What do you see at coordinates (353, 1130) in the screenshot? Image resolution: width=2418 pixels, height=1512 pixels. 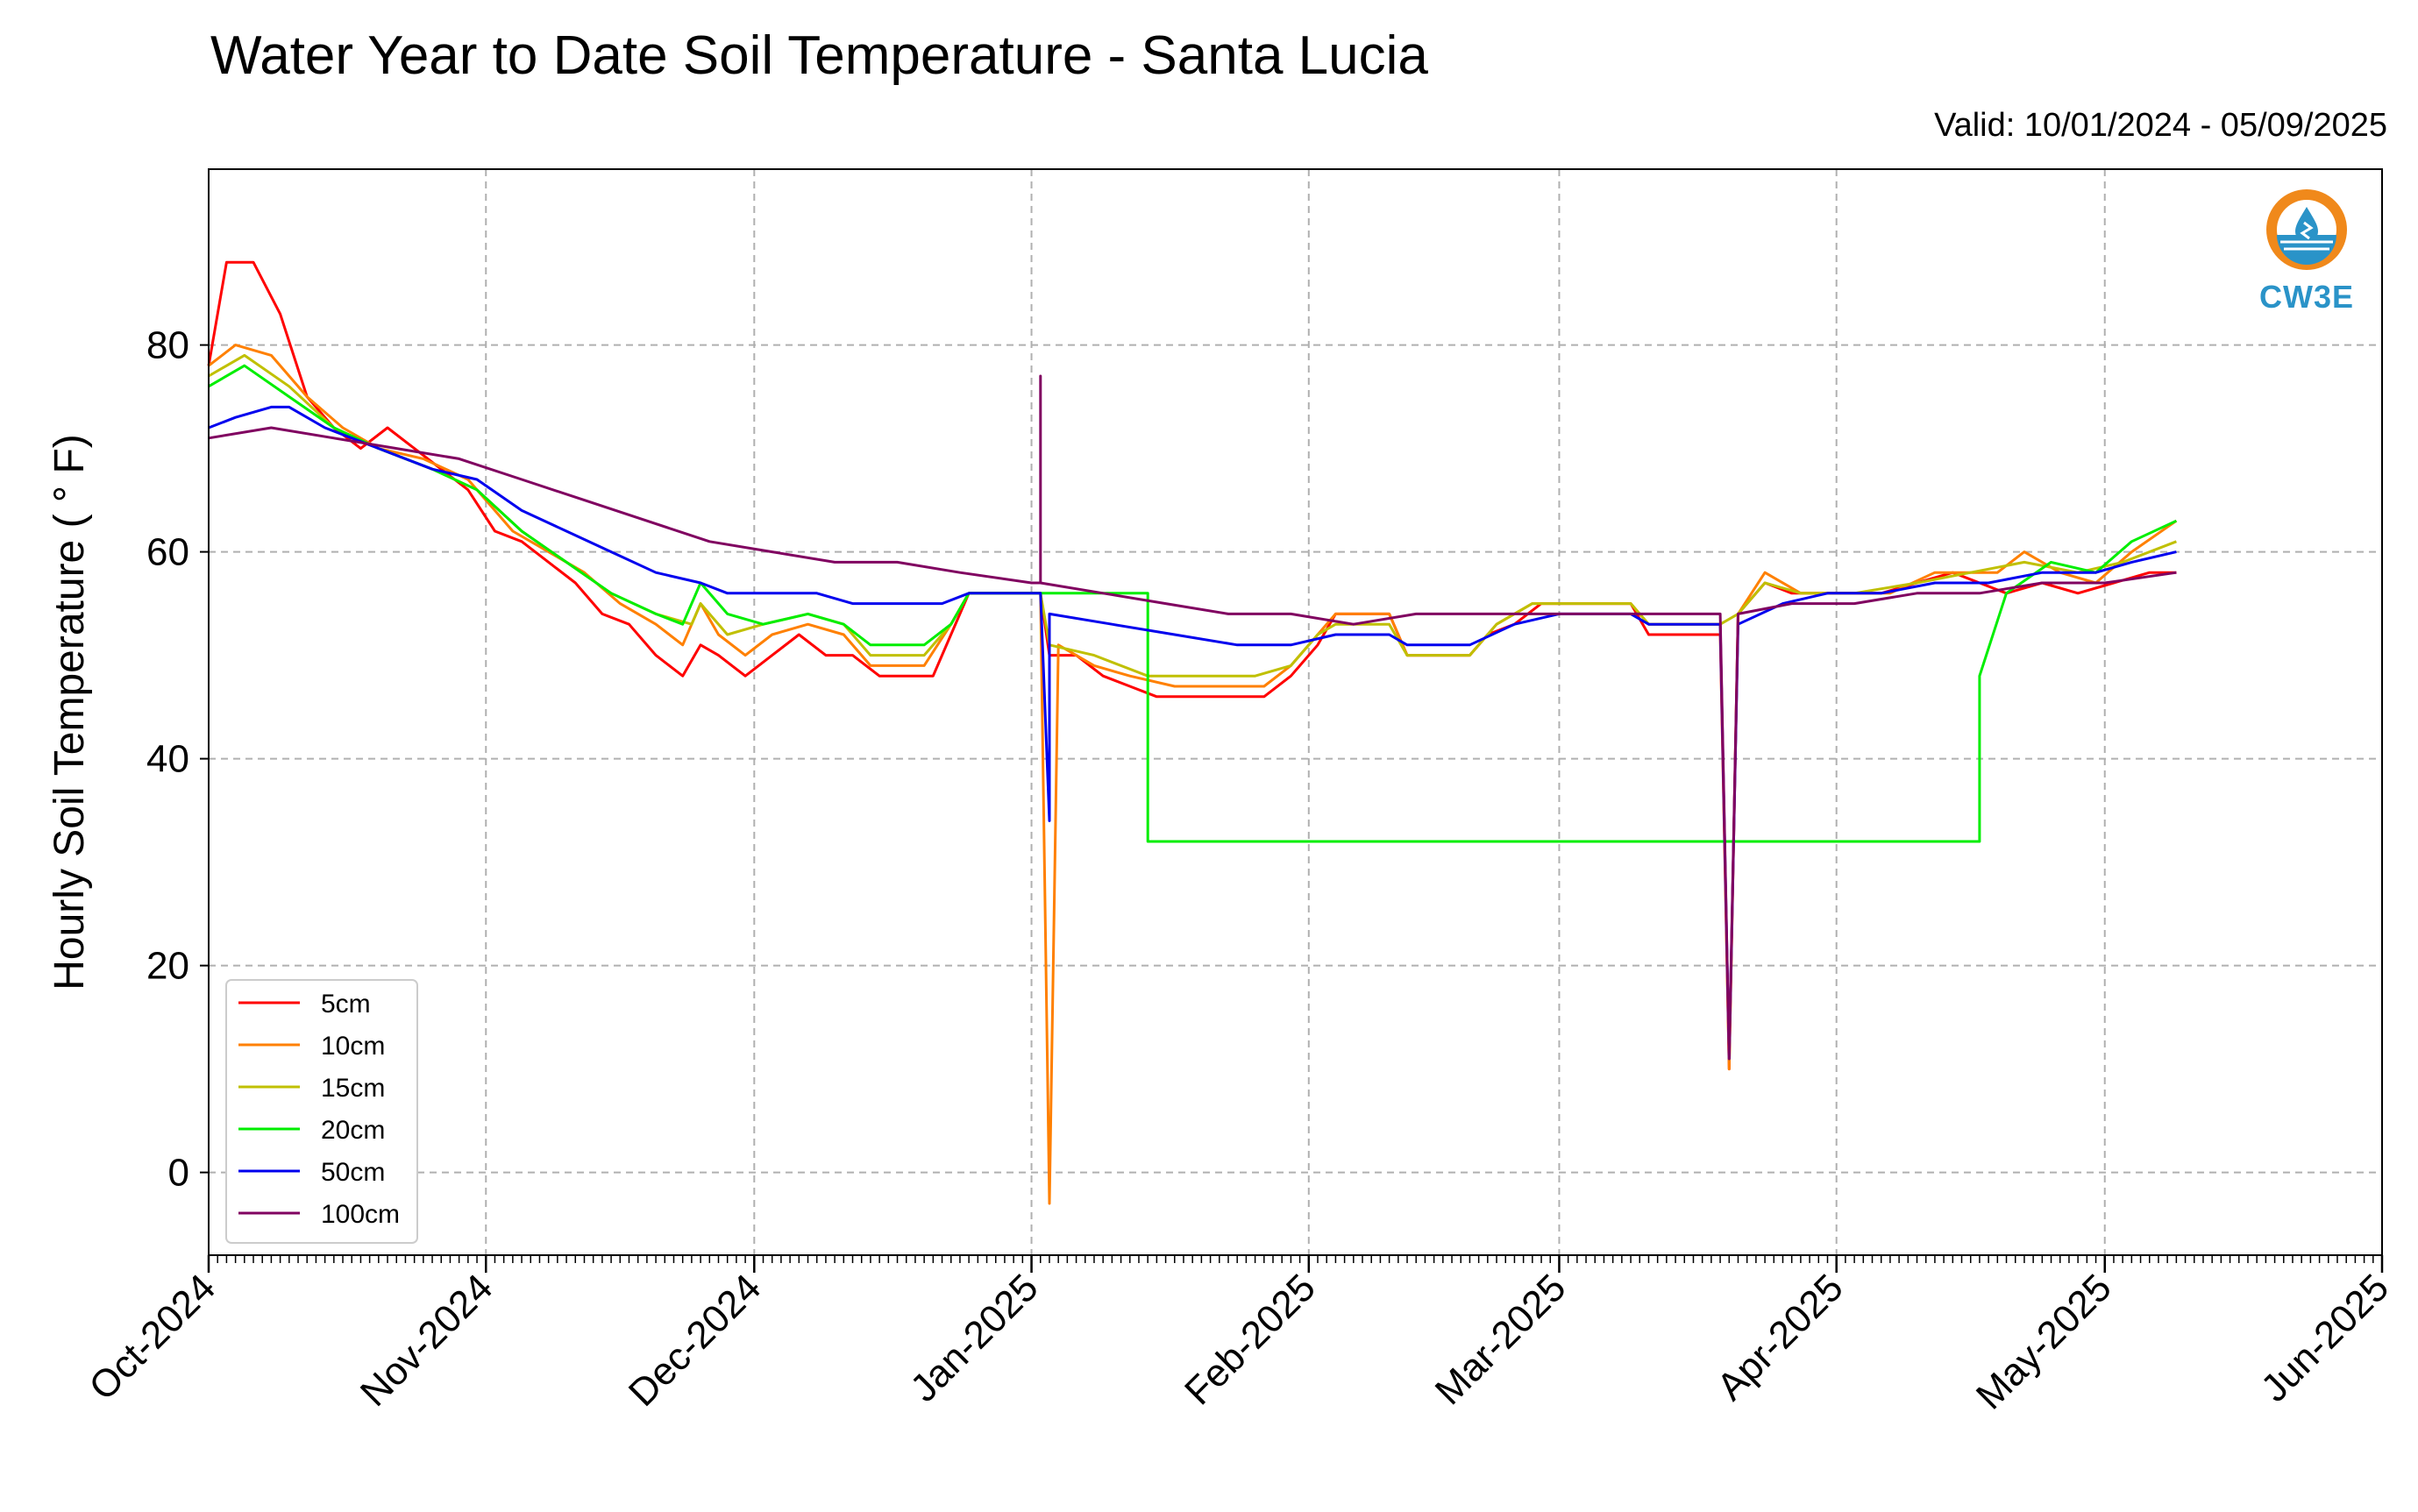 I see `legend-label: 20cm` at bounding box center [353, 1130].